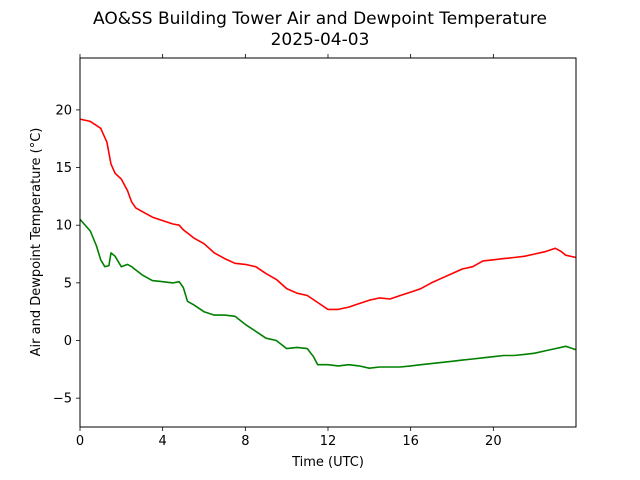  Describe the element at coordinates (80, 441) in the screenshot. I see `x-tick-label: 0` at that location.